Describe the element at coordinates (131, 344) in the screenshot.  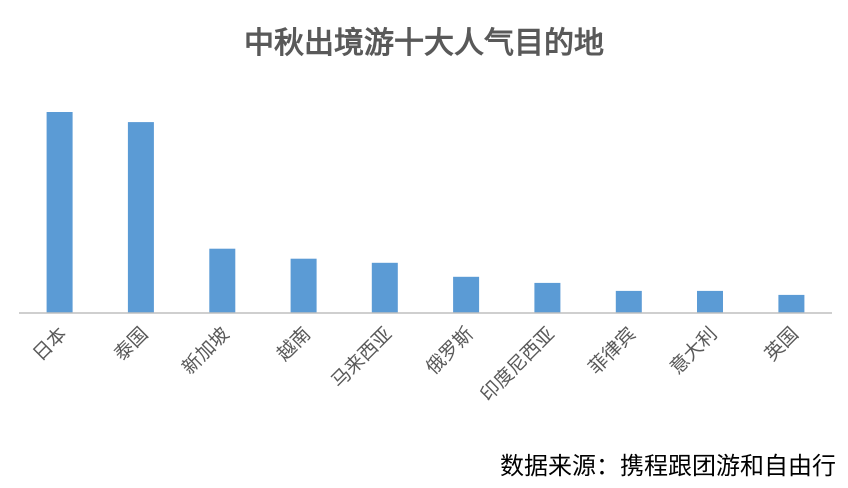
I see `category-label-1: 泰国` at that location.